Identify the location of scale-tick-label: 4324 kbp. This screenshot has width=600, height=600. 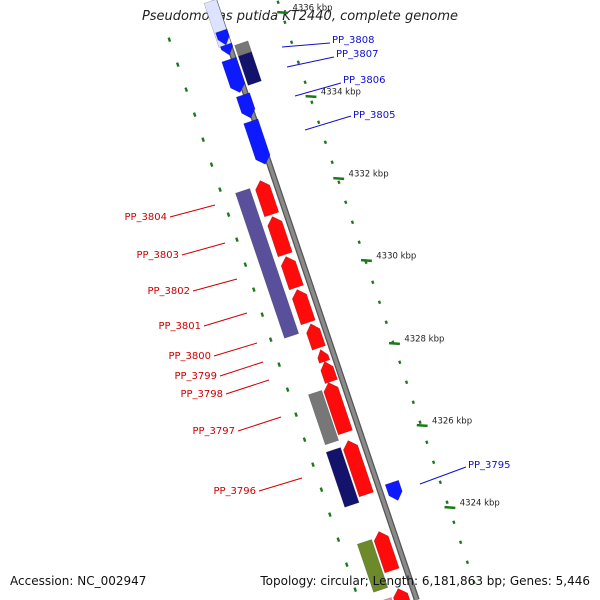
(480, 504).